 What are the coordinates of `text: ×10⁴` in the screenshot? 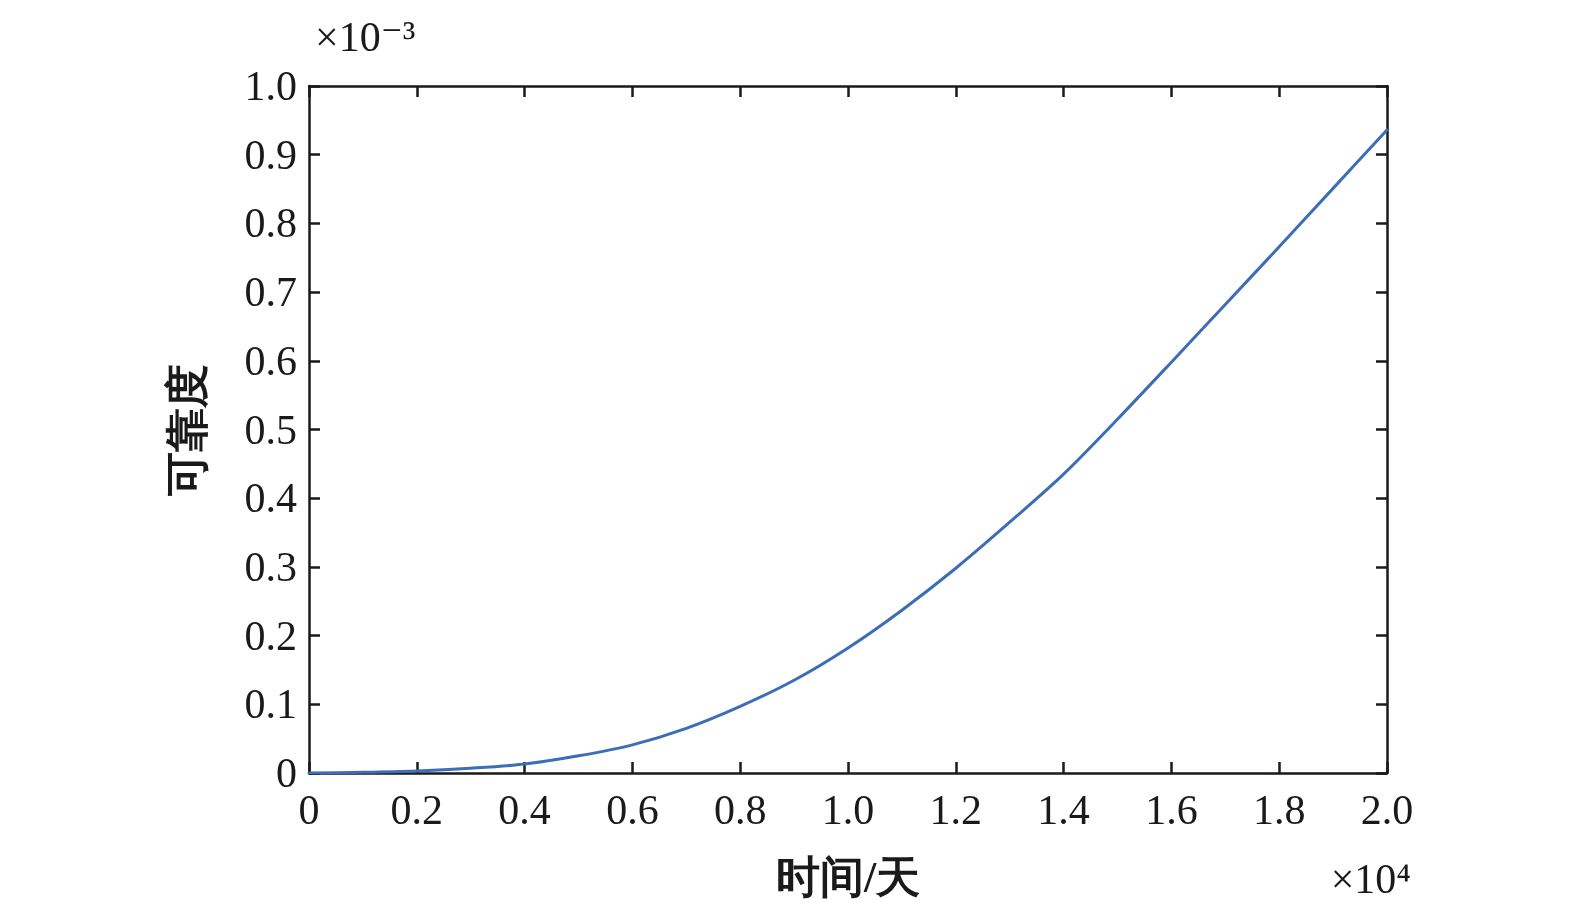 It's located at (1371, 879).